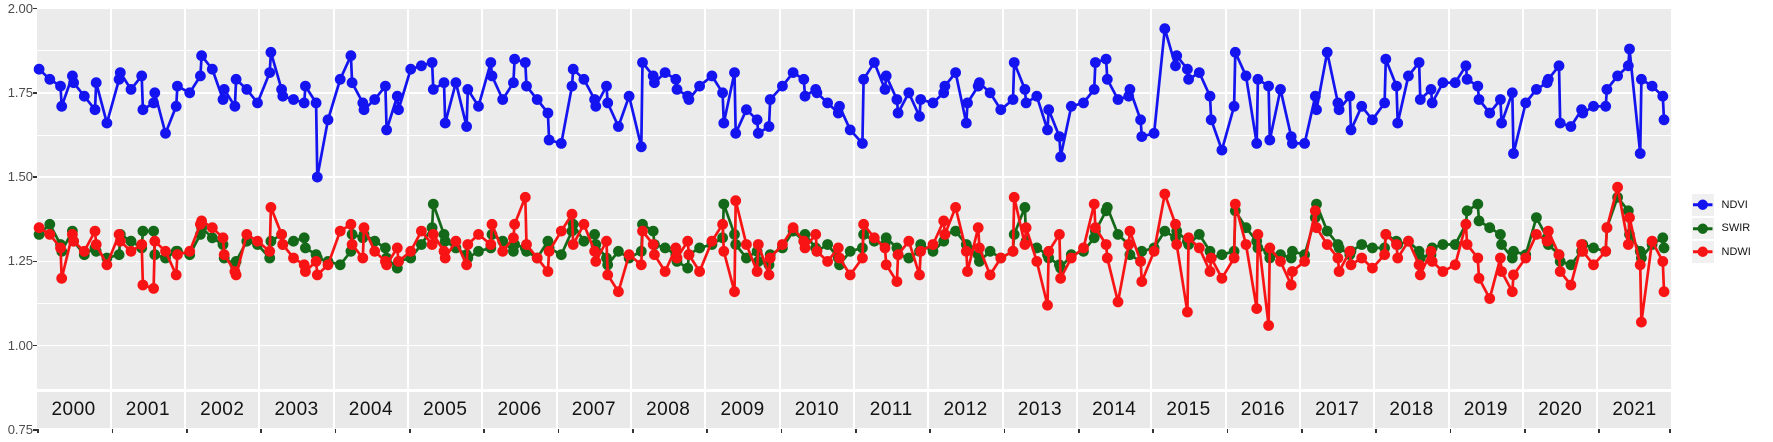 Image resolution: width=1773 pixels, height=442 pixels. What do you see at coordinates (1736, 228) in the screenshot?
I see `legend-label: SWIR` at bounding box center [1736, 228].